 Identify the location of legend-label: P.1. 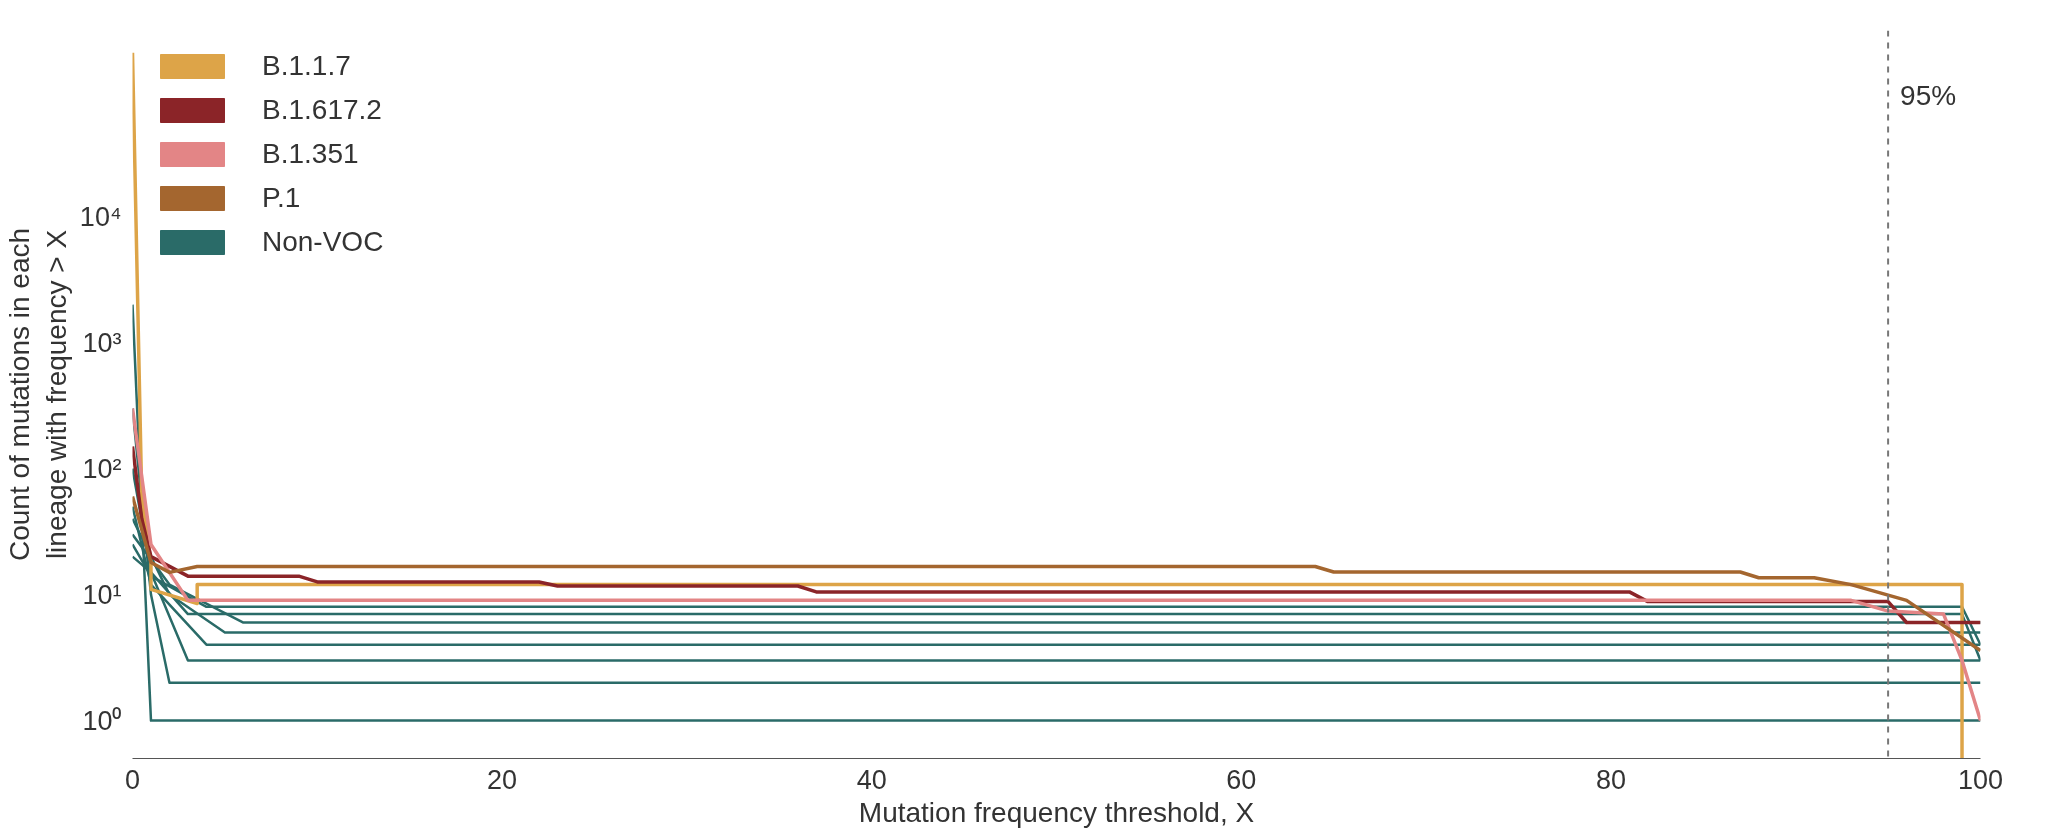
(281, 198).